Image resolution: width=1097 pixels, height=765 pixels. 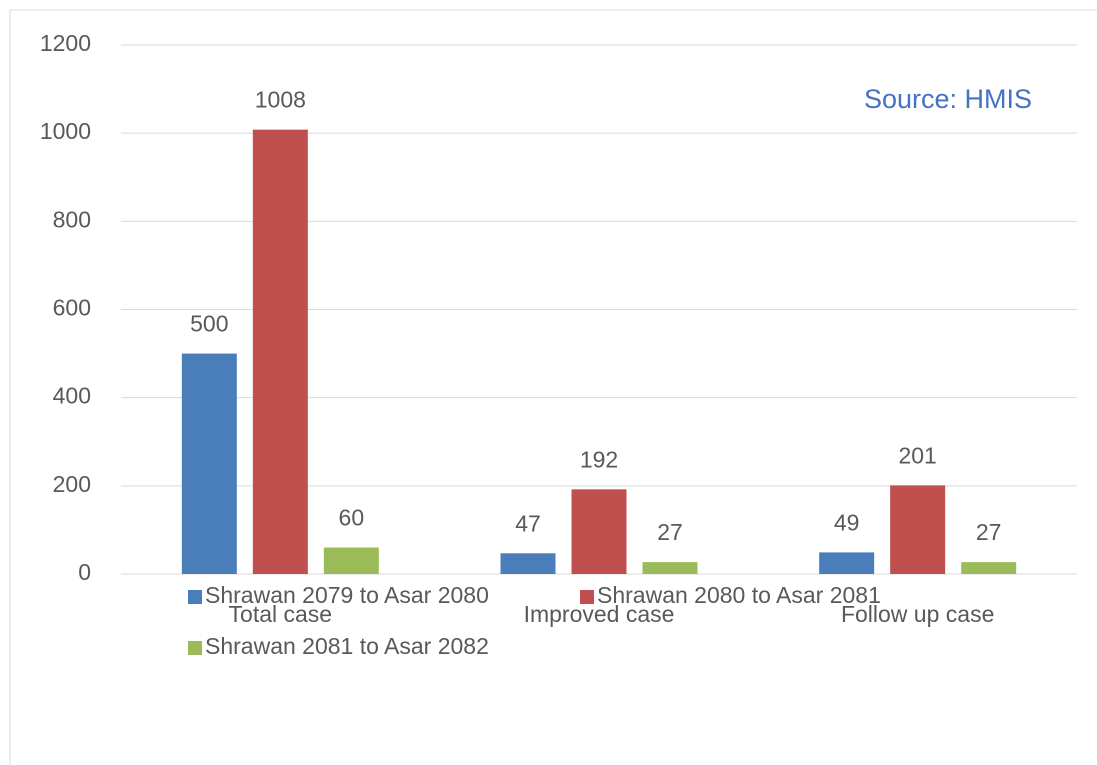 I want to click on data-label: 1008, so click(x=280, y=100).